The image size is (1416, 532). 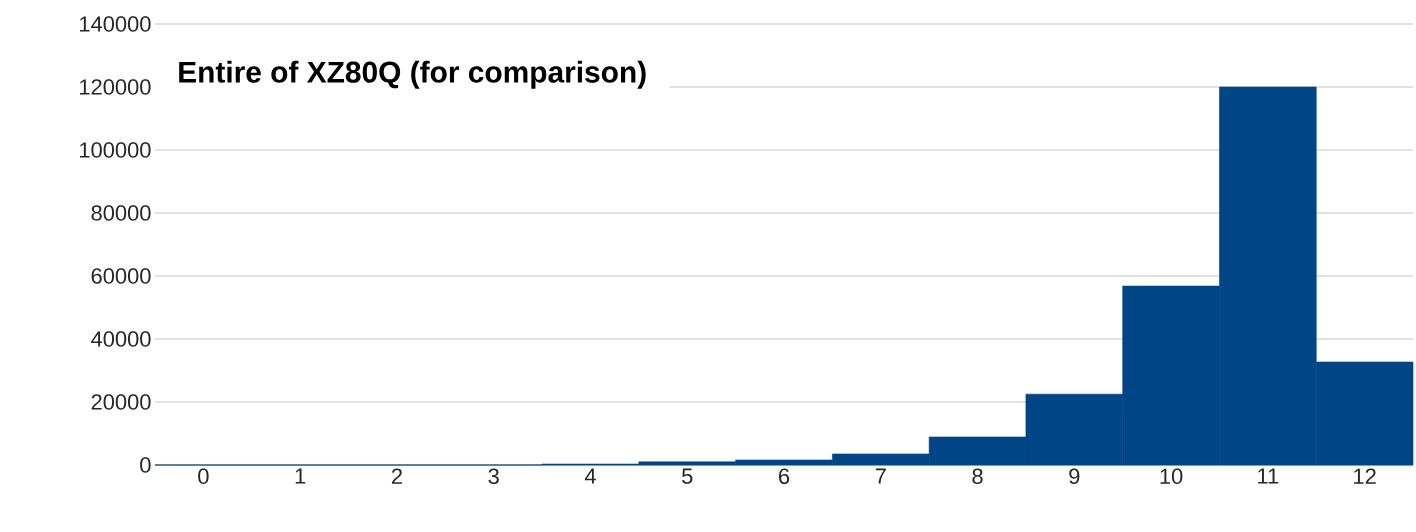 What do you see at coordinates (396, 476) in the screenshot?
I see `x-tick-label: 2` at bounding box center [396, 476].